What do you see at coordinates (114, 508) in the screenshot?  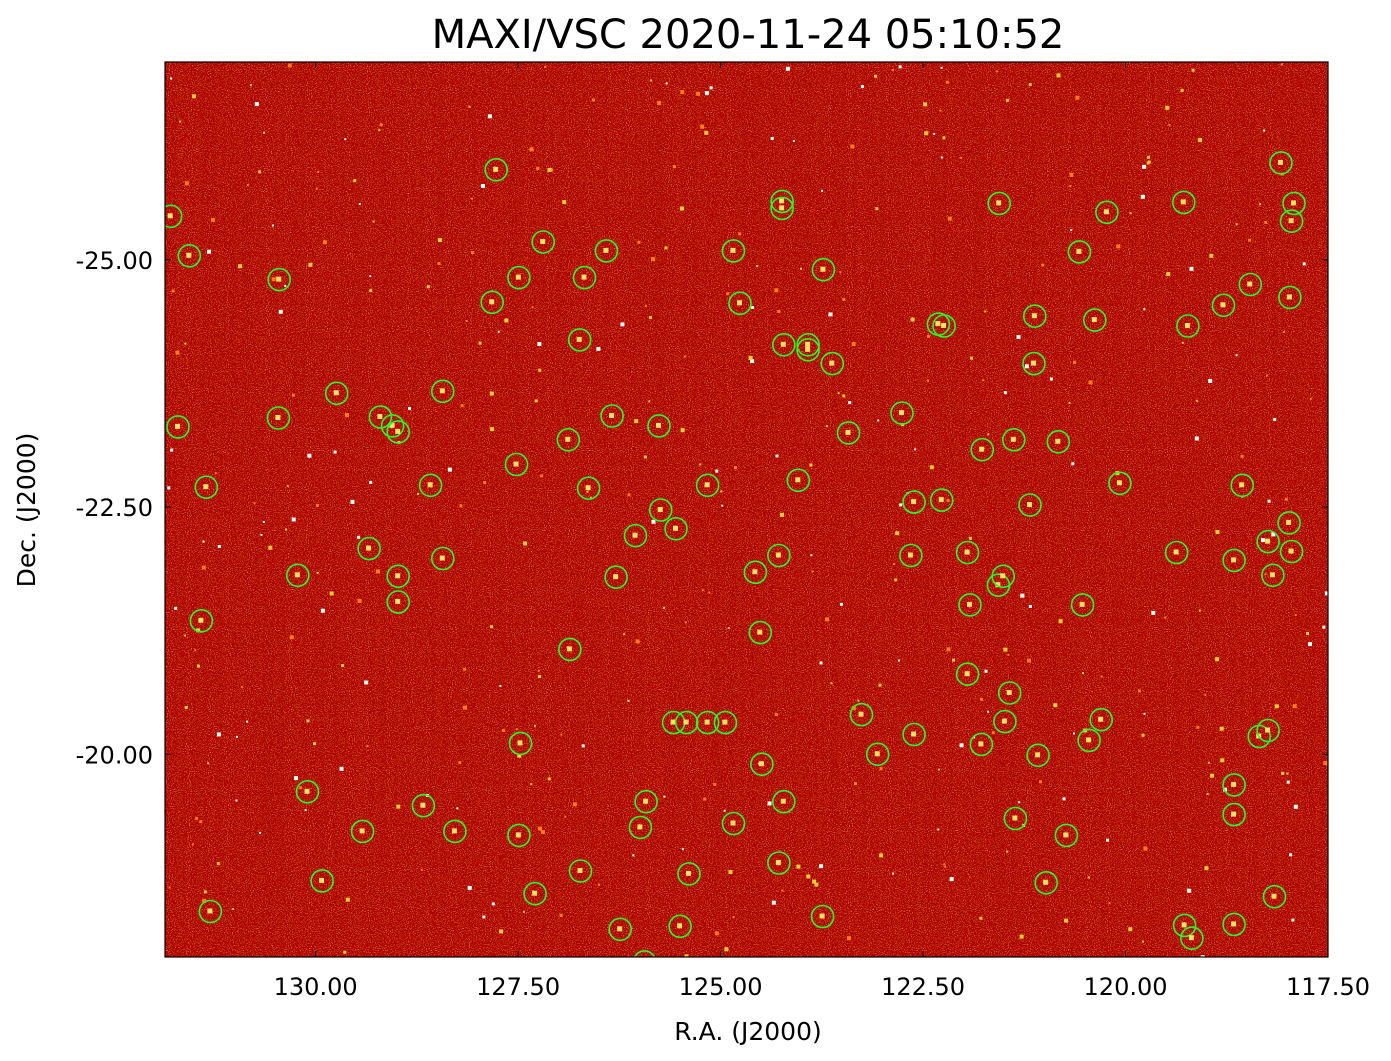 I see `y-tick-label: -22.50` at bounding box center [114, 508].